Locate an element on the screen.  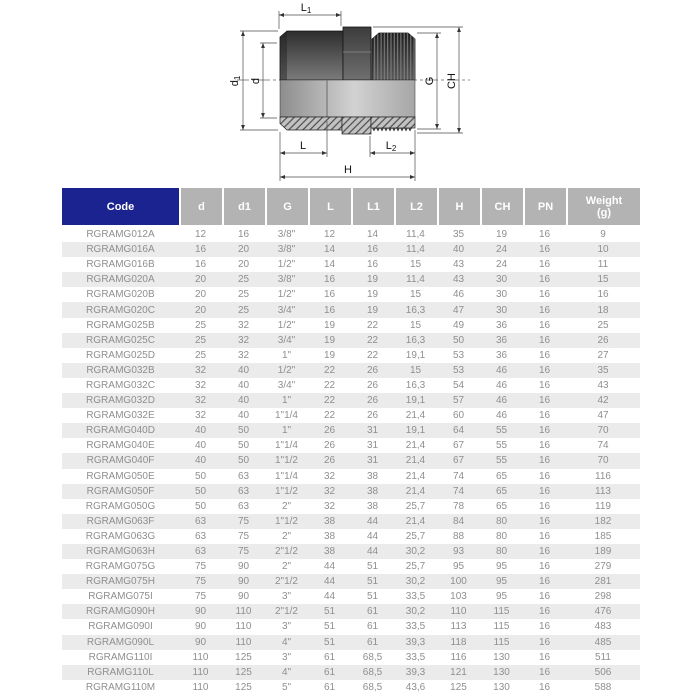
code-cell: RGRAMG020C is located at coordinates (120, 310).